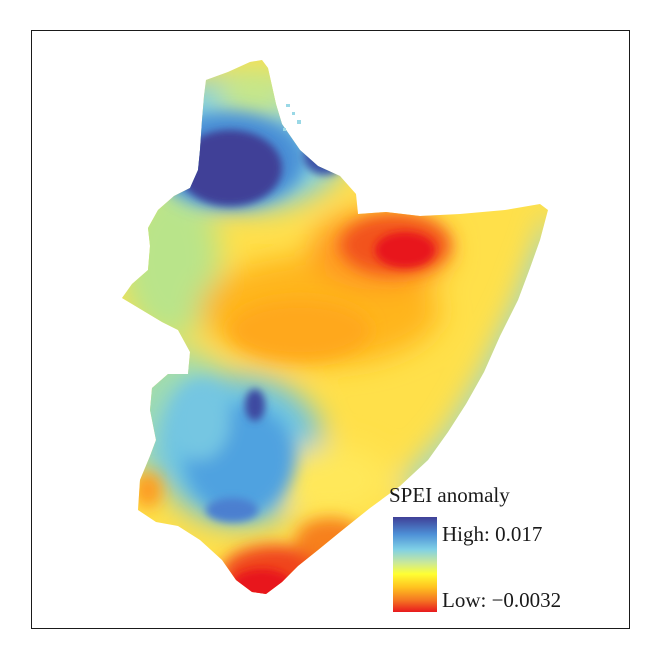 The image size is (660, 660). I want to click on coastal-fragments, so click(292, 117).